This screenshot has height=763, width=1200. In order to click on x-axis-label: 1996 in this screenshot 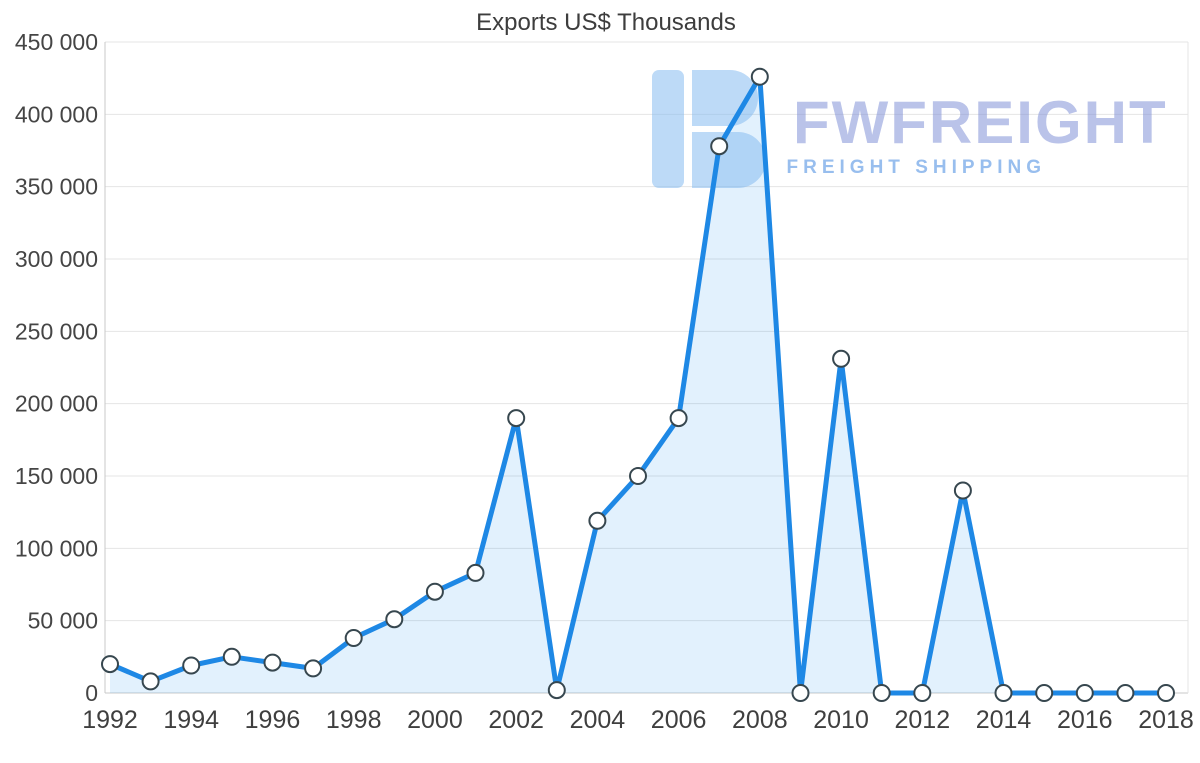, I will do `click(273, 720)`.